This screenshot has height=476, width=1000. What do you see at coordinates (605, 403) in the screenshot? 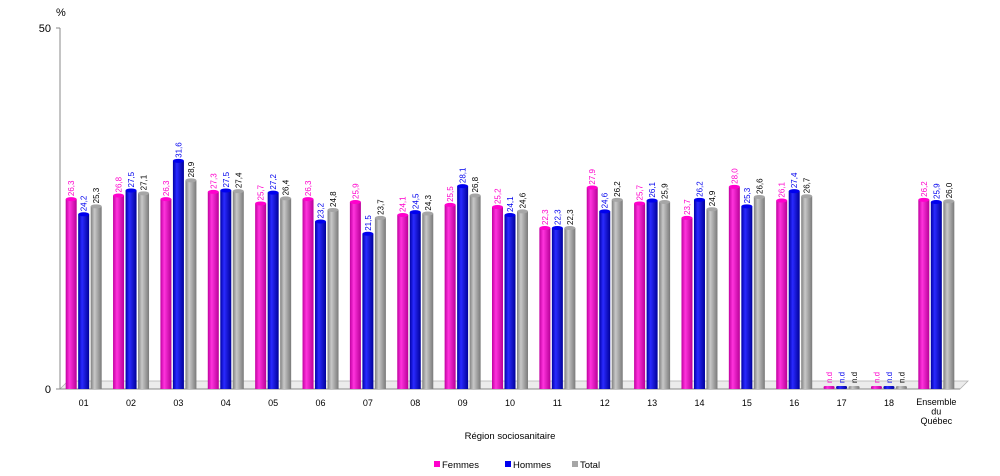
I see `x-tick-label-12: 12` at bounding box center [605, 403].